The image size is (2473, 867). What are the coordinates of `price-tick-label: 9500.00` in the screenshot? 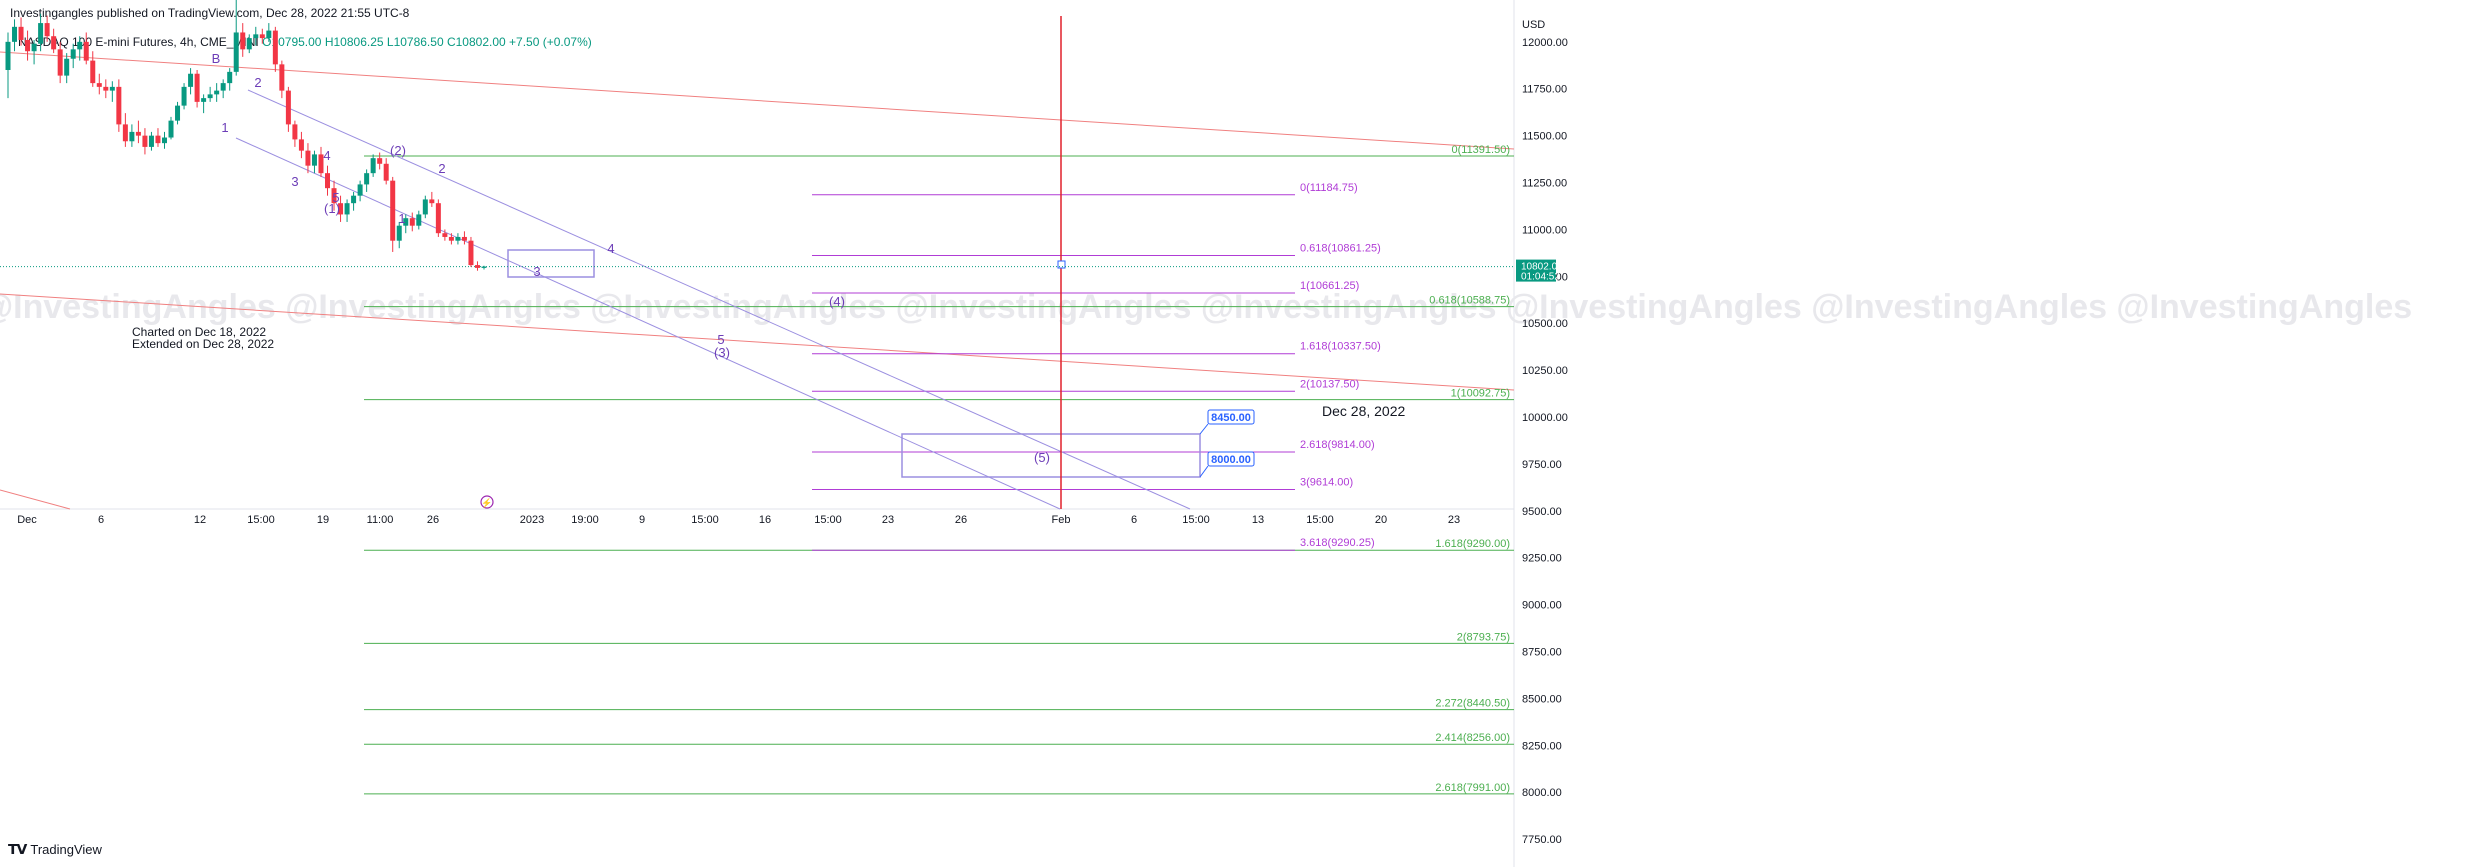 It's located at (1542, 512).